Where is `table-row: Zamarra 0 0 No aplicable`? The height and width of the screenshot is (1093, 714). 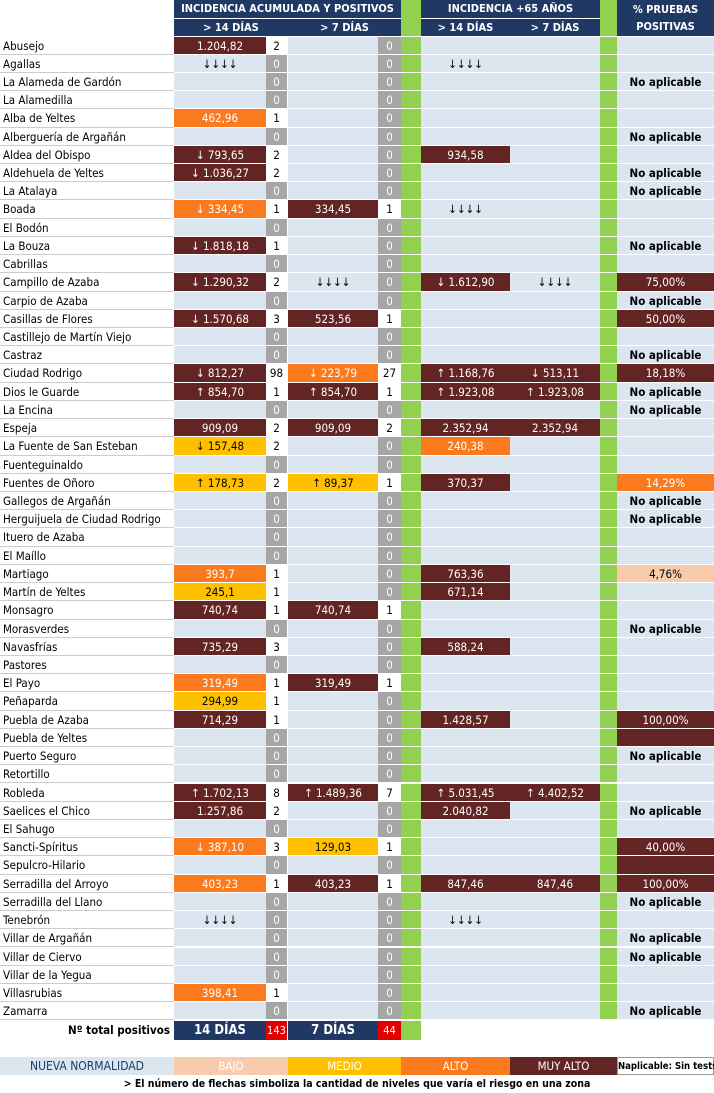
table-row: Zamarra 0 0 No aplicable is located at coordinates (357, 1011).